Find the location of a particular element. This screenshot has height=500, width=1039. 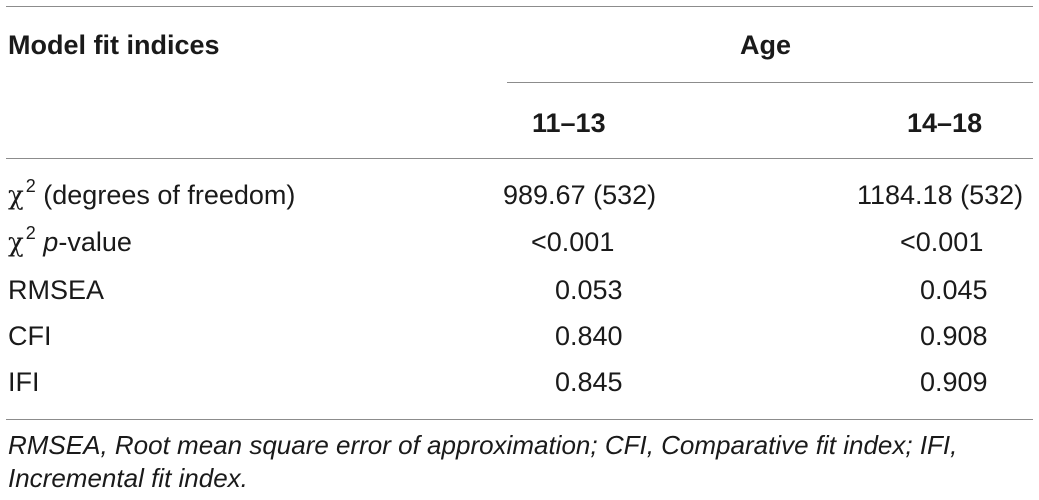

row-label-text: -value is located at coordinates (95, 242).